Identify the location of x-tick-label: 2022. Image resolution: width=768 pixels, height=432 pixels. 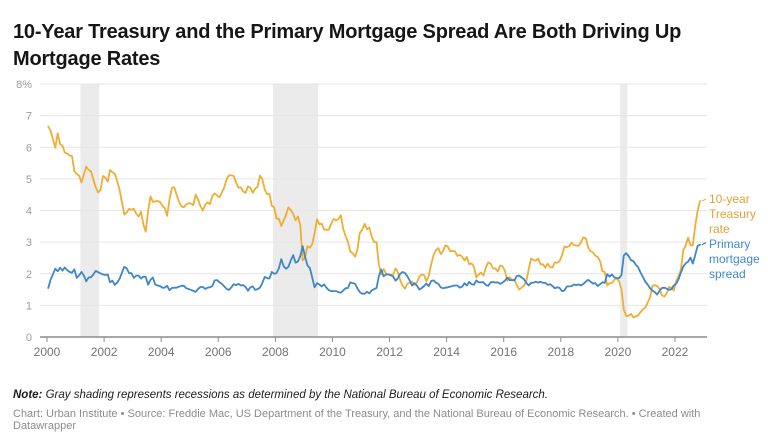
(675, 352).